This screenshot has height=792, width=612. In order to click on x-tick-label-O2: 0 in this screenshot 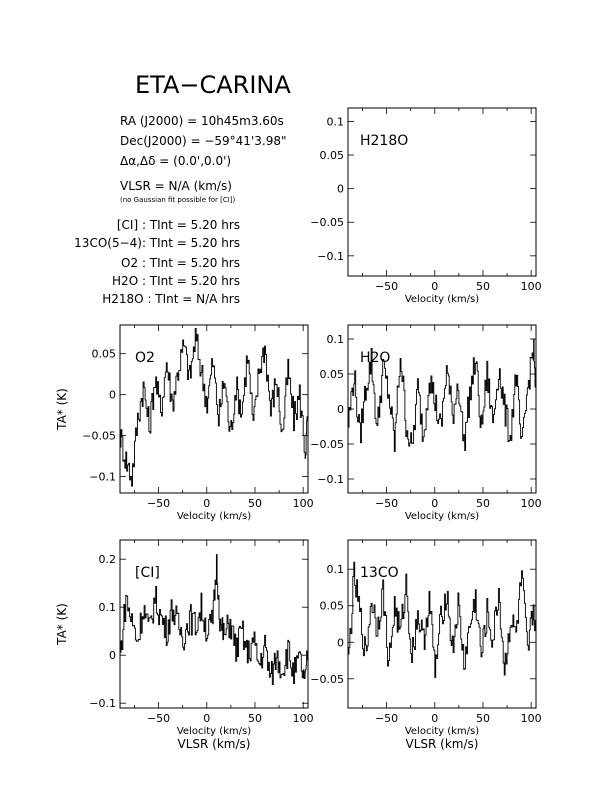, I will do `click(206, 503)`.